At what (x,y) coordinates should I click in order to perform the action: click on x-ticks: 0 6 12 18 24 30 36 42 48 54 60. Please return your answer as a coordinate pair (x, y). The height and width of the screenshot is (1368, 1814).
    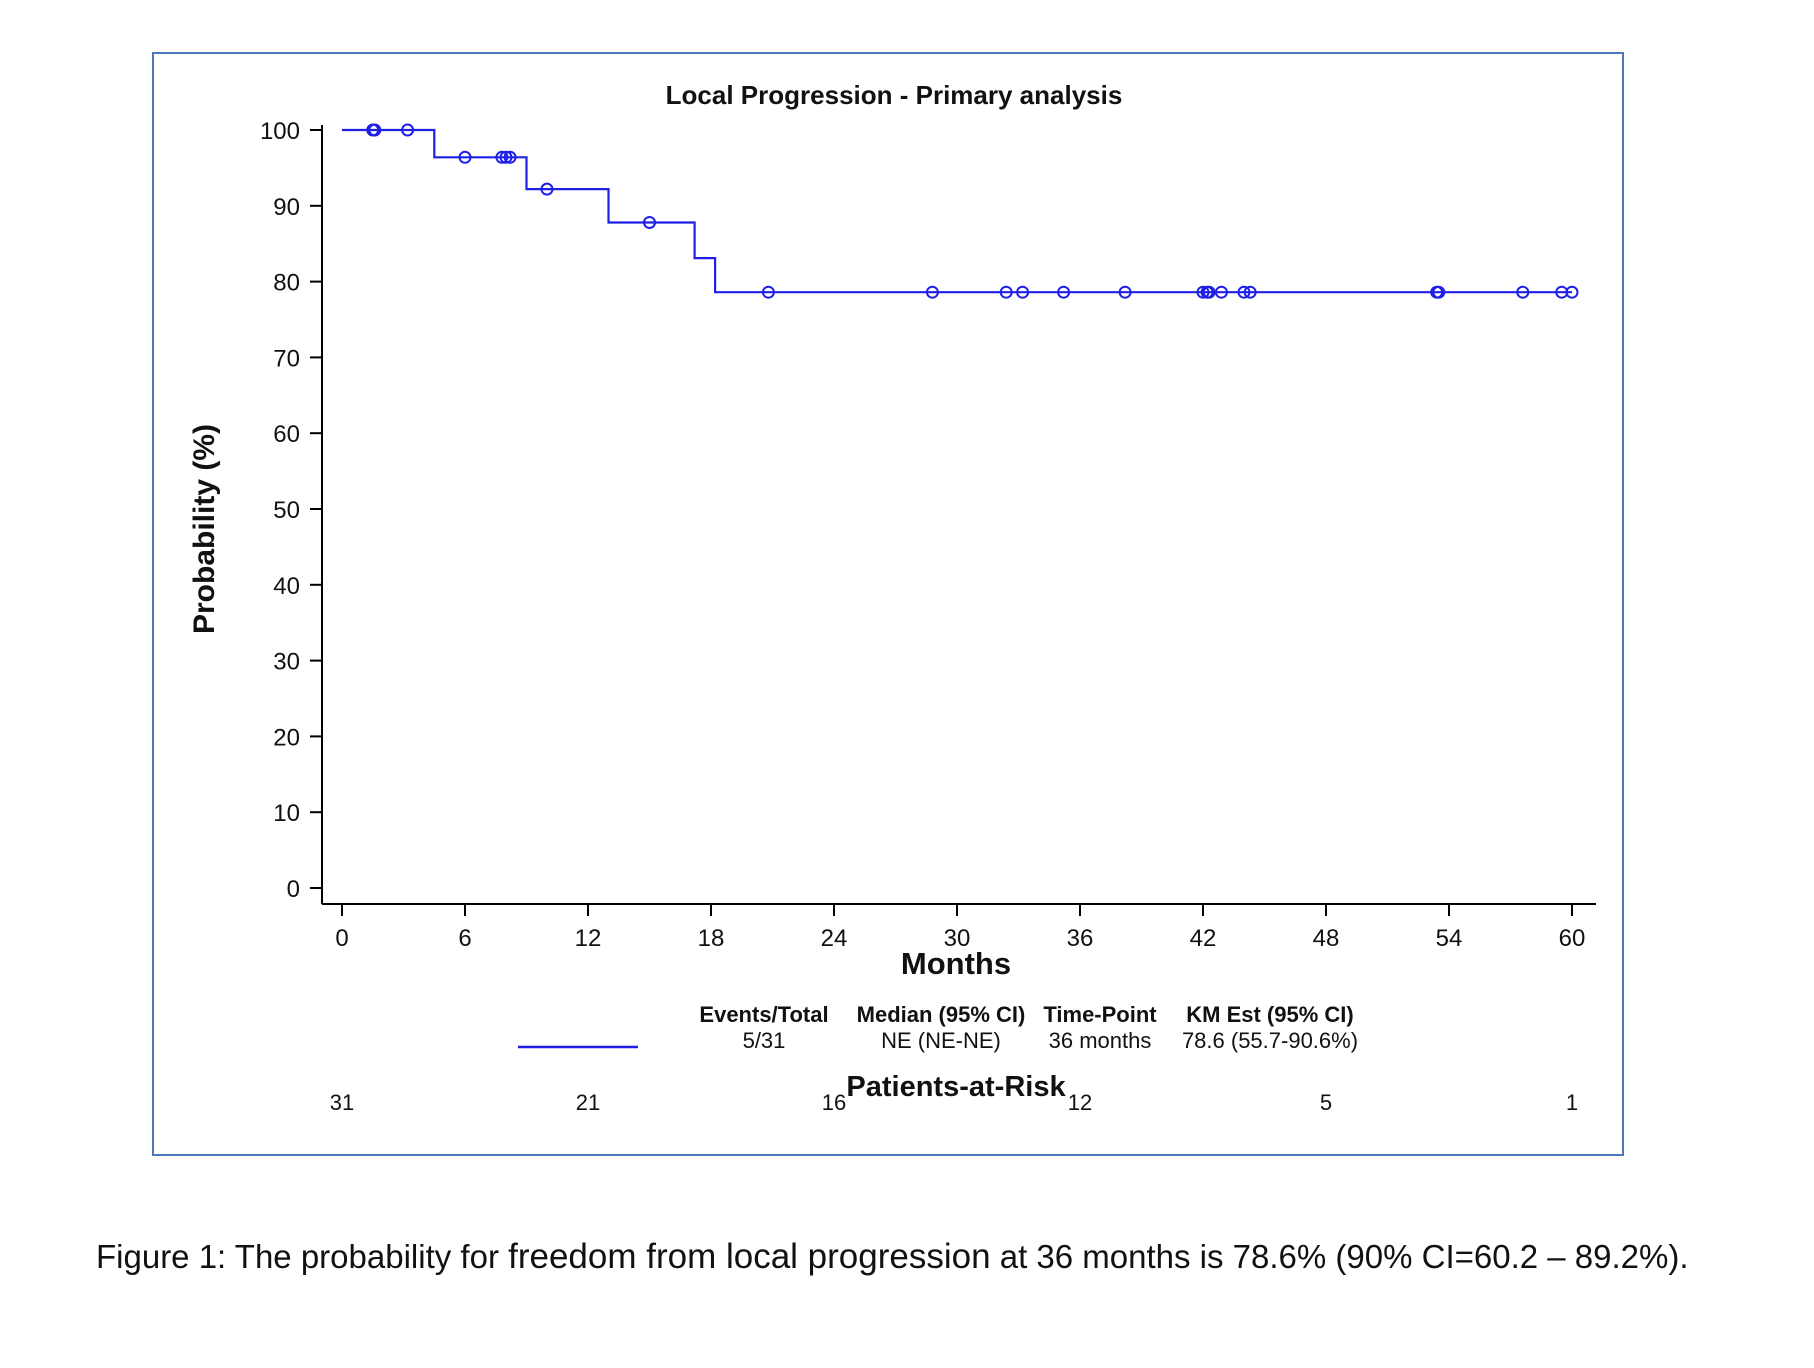
    Looking at the image, I should click on (960, 928).